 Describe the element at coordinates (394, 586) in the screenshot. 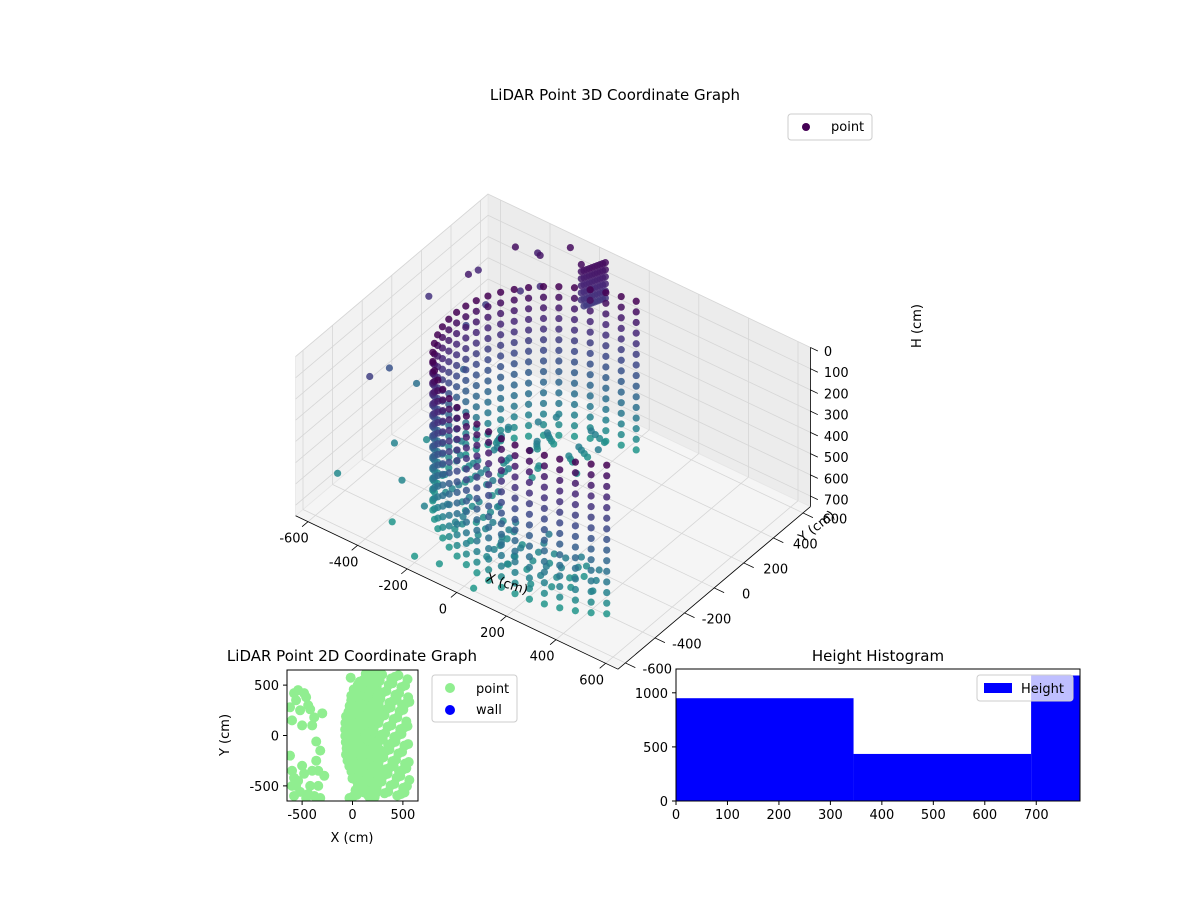

I see `tick-label-x: -200` at that location.